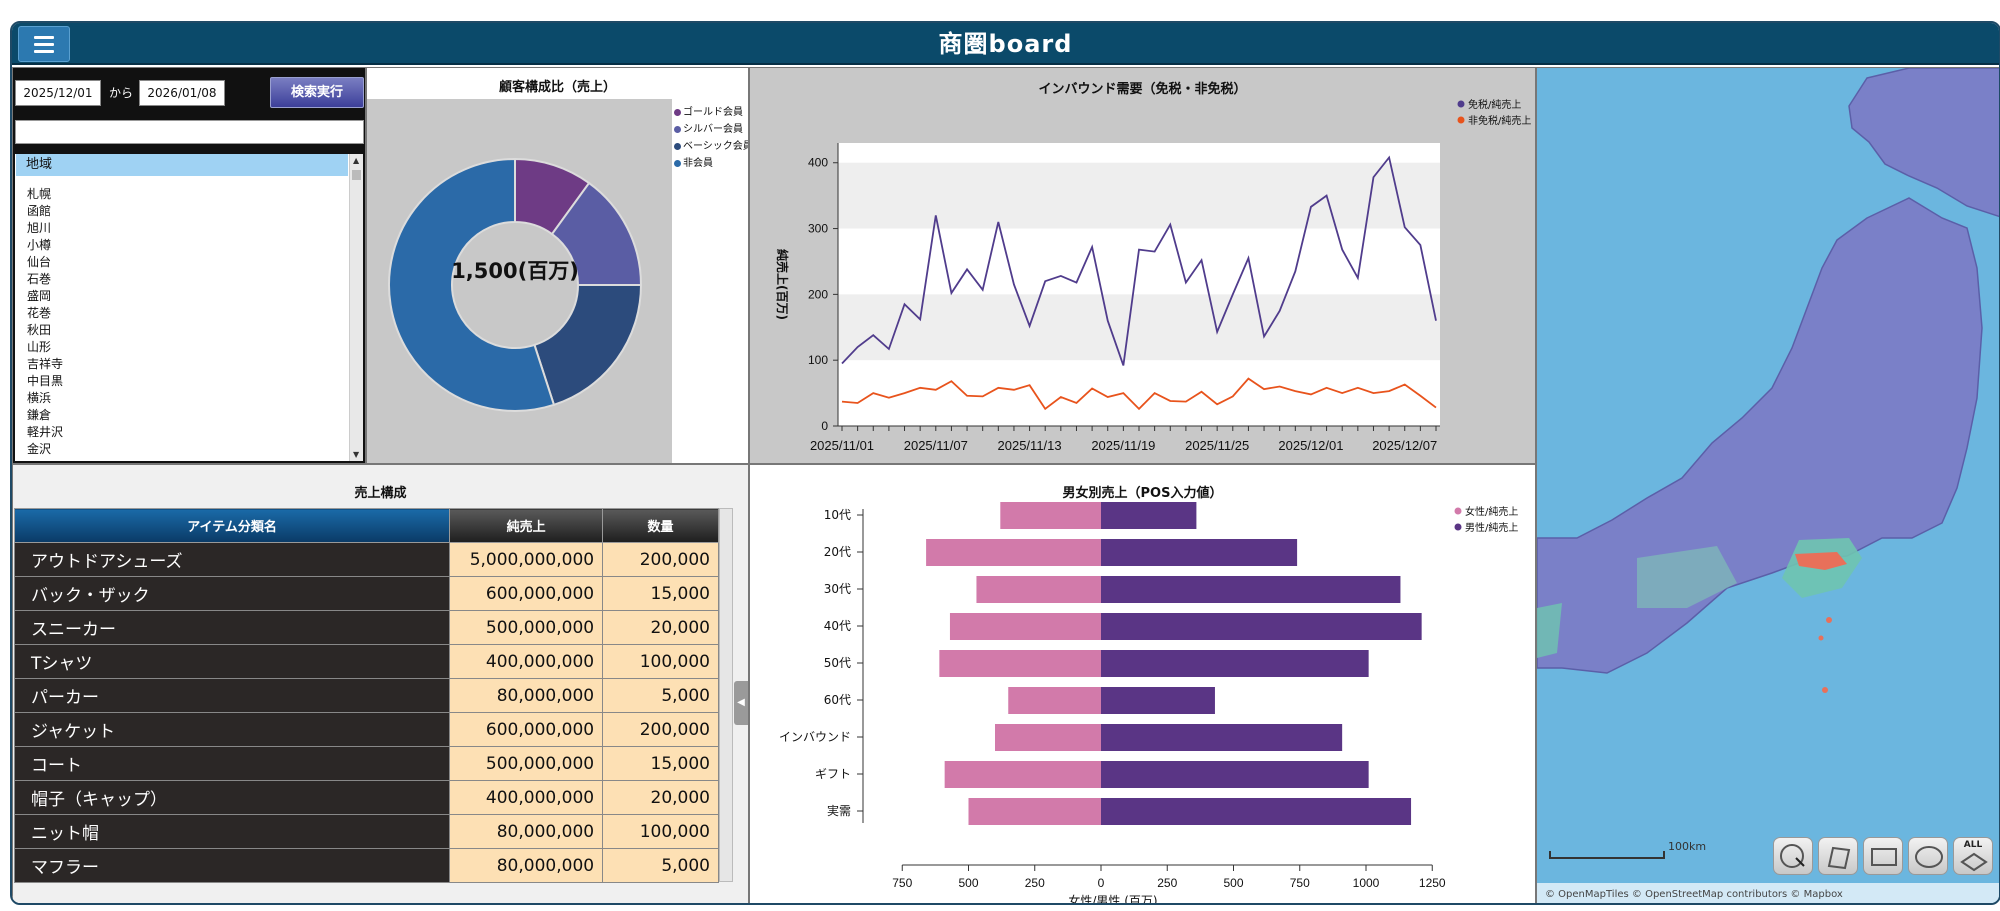 This screenshot has height=911, width=2000. Describe the element at coordinates (557, 83) in the screenshot. I see `donut-title-bar: 顧客構成比（売上）` at that location.